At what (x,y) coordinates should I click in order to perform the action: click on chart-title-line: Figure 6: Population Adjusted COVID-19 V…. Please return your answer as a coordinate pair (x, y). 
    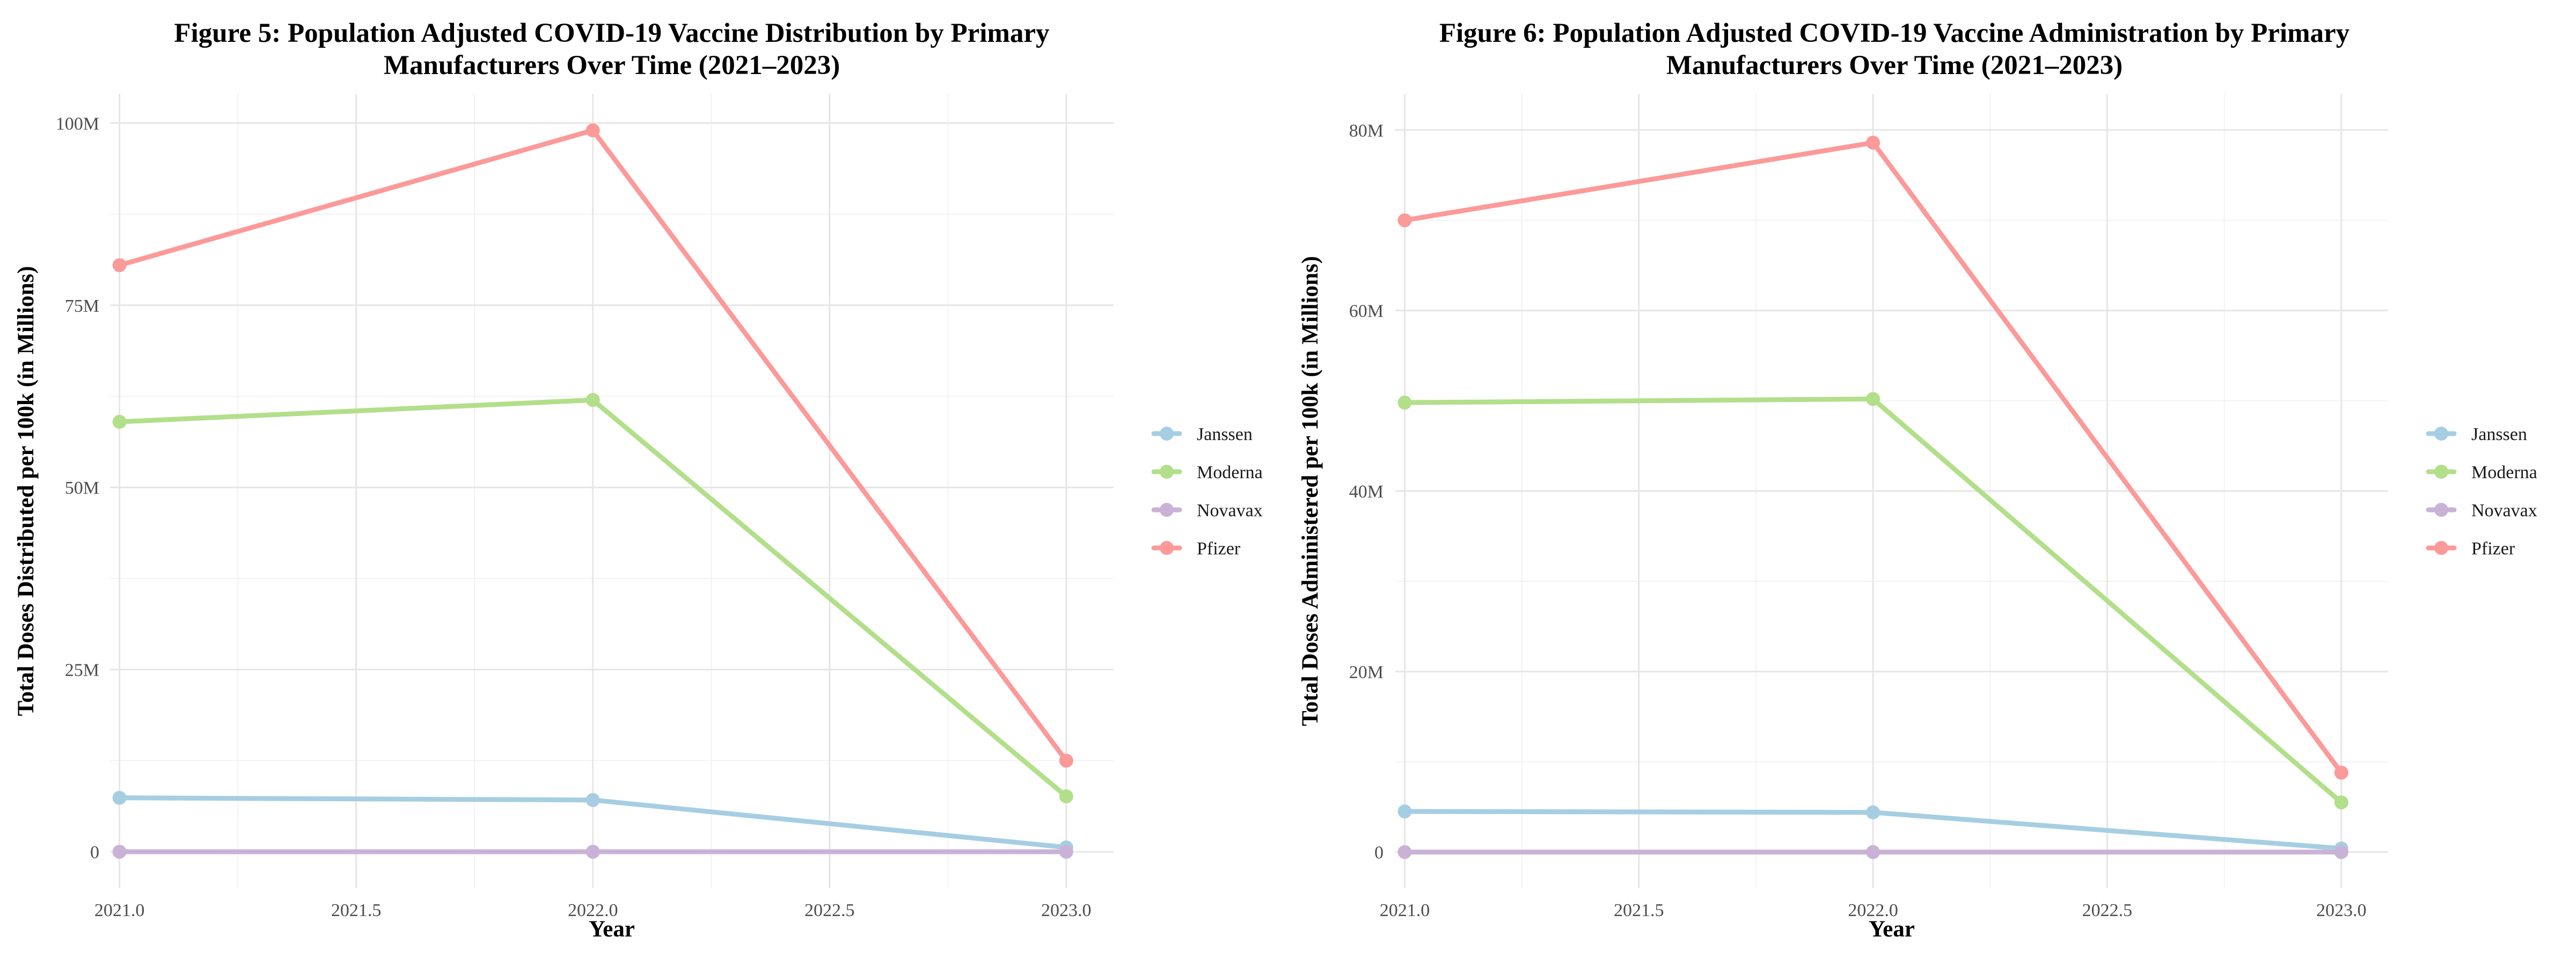
    Looking at the image, I should click on (1894, 33).